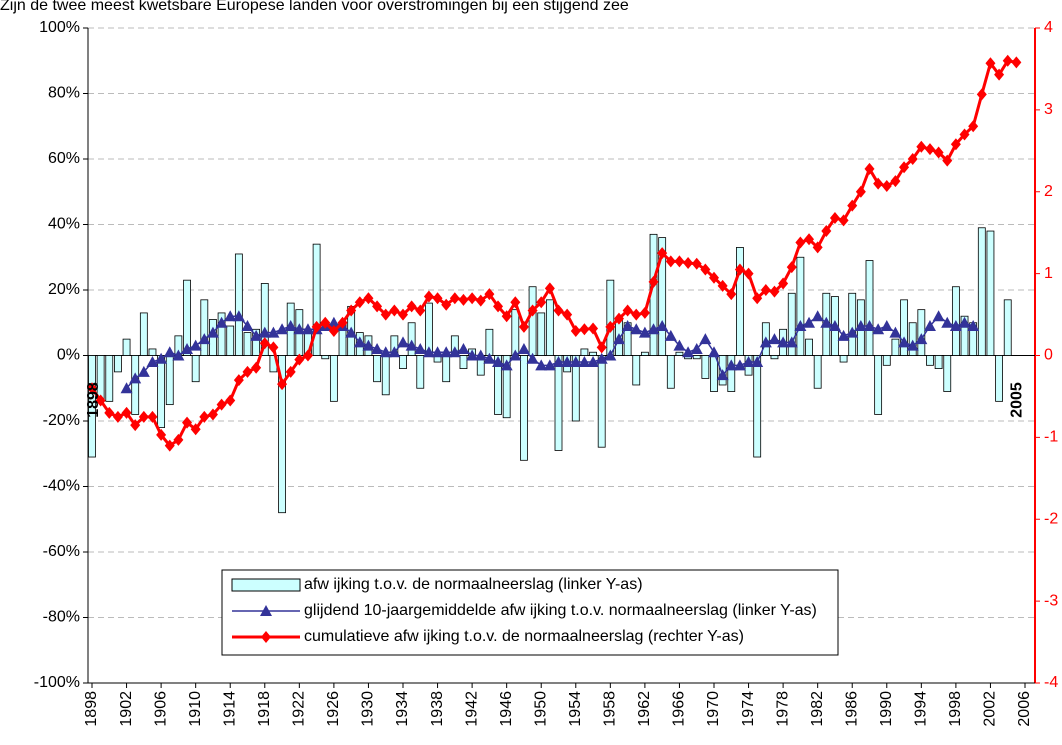  What do you see at coordinates (1048, 273) in the screenshot?
I see `y2-tick-label: 1` at bounding box center [1048, 273].